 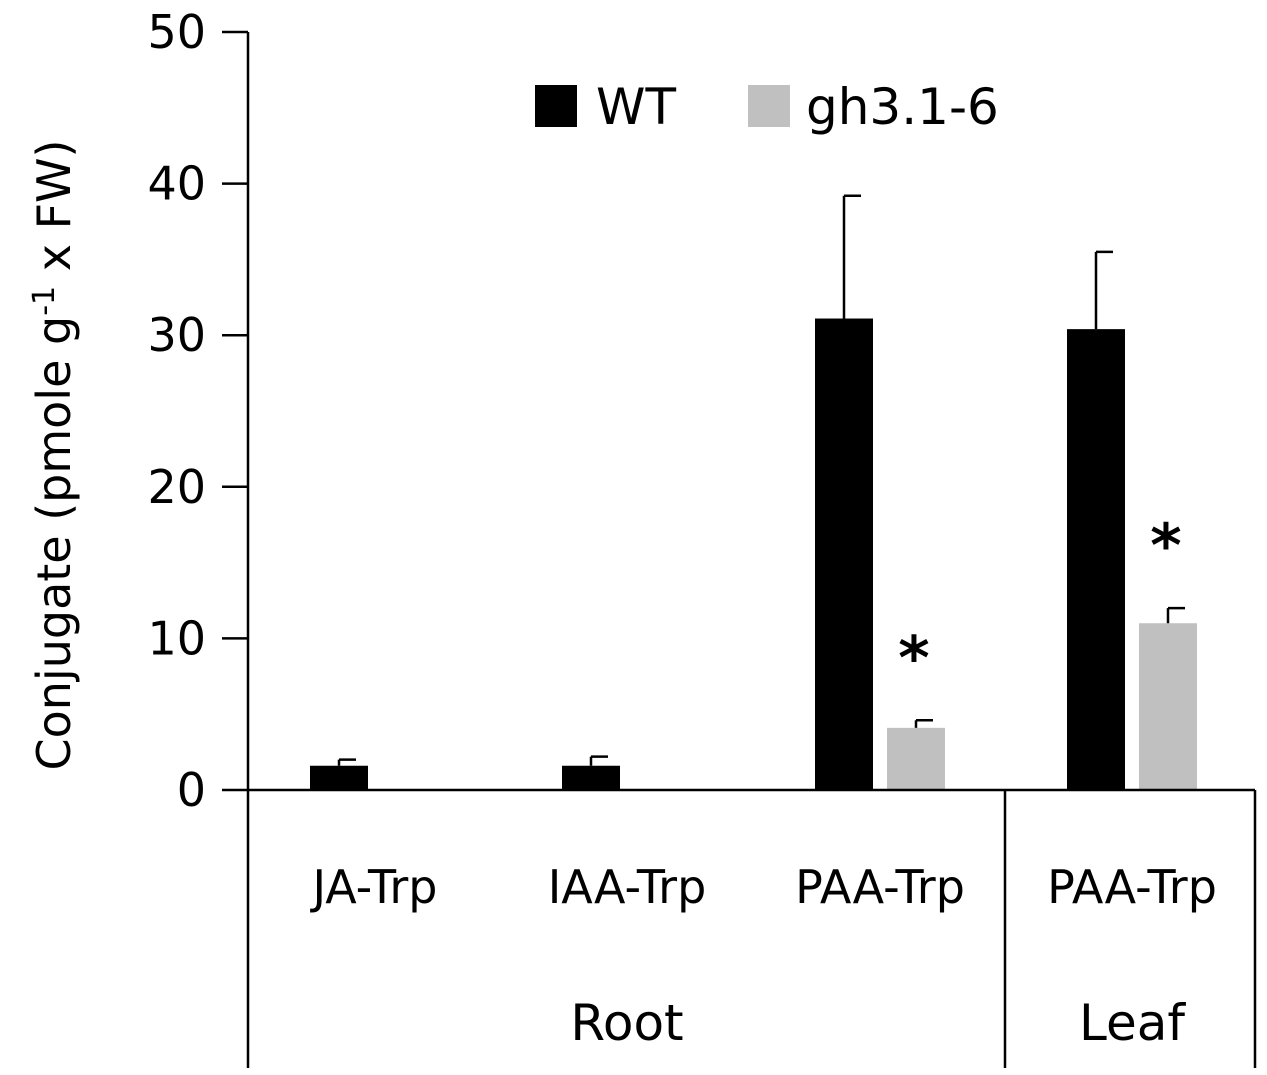 I want to click on x-group-label: Root, so click(x=626, y=1023).